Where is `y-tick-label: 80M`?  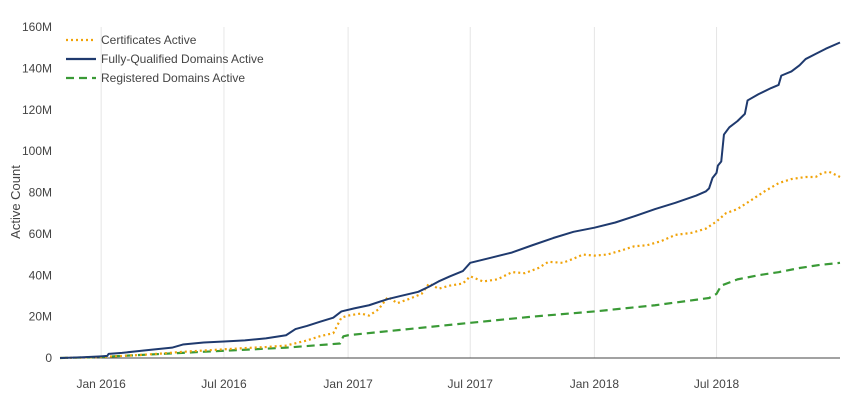 y-tick-label: 80M is located at coordinates (40, 193).